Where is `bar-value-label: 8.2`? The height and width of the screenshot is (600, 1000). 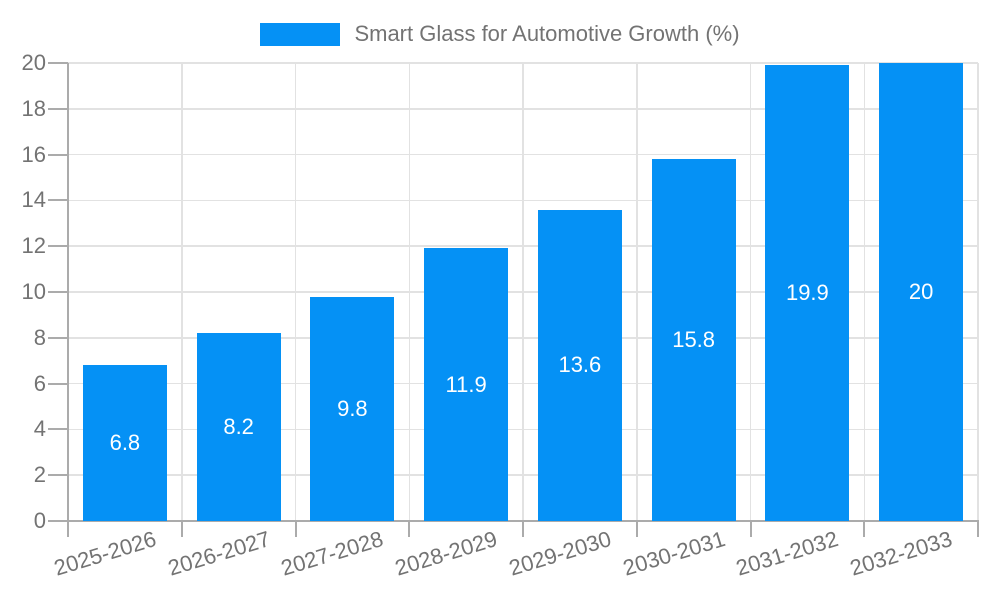 bar-value-label: 8.2 is located at coordinates (238, 427).